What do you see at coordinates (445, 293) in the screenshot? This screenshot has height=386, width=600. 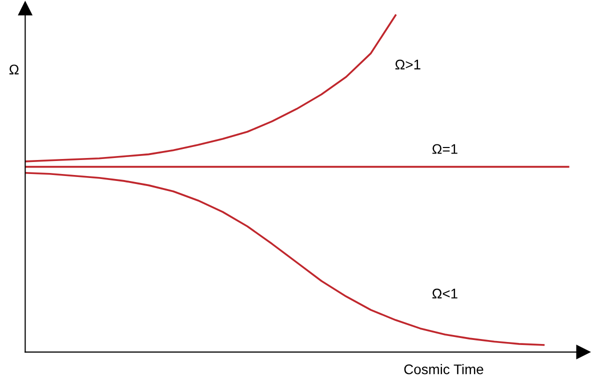 I see `text: Ω<1` at bounding box center [445, 293].